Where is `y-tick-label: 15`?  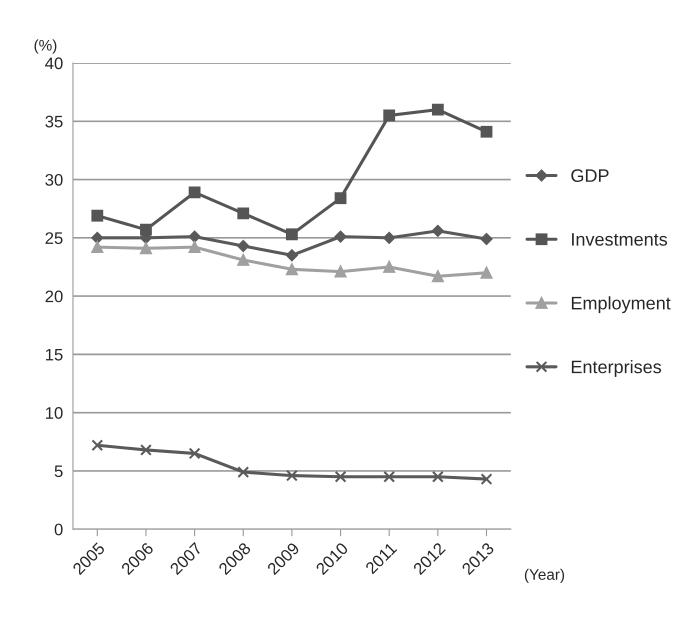 y-tick-label: 15 is located at coordinates (54, 354).